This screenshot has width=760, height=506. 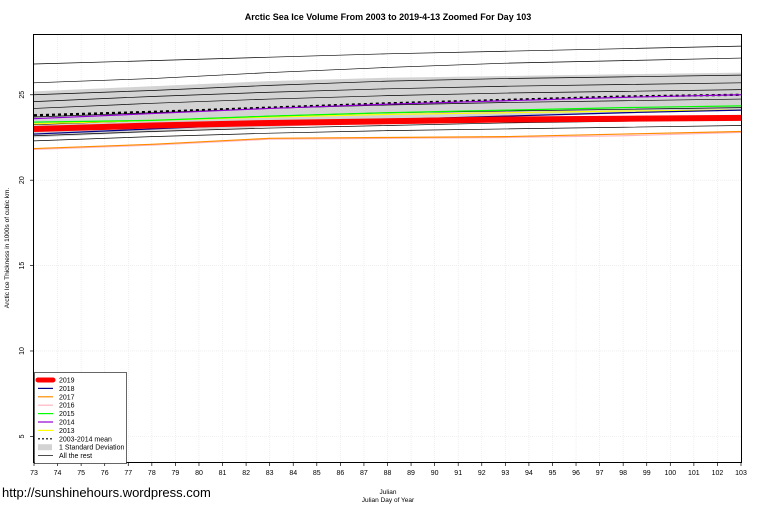 What do you see at coordinates (81, 473) in the screenshot?
I see `x-tick-label: 75` at bounding box center [81, 473].